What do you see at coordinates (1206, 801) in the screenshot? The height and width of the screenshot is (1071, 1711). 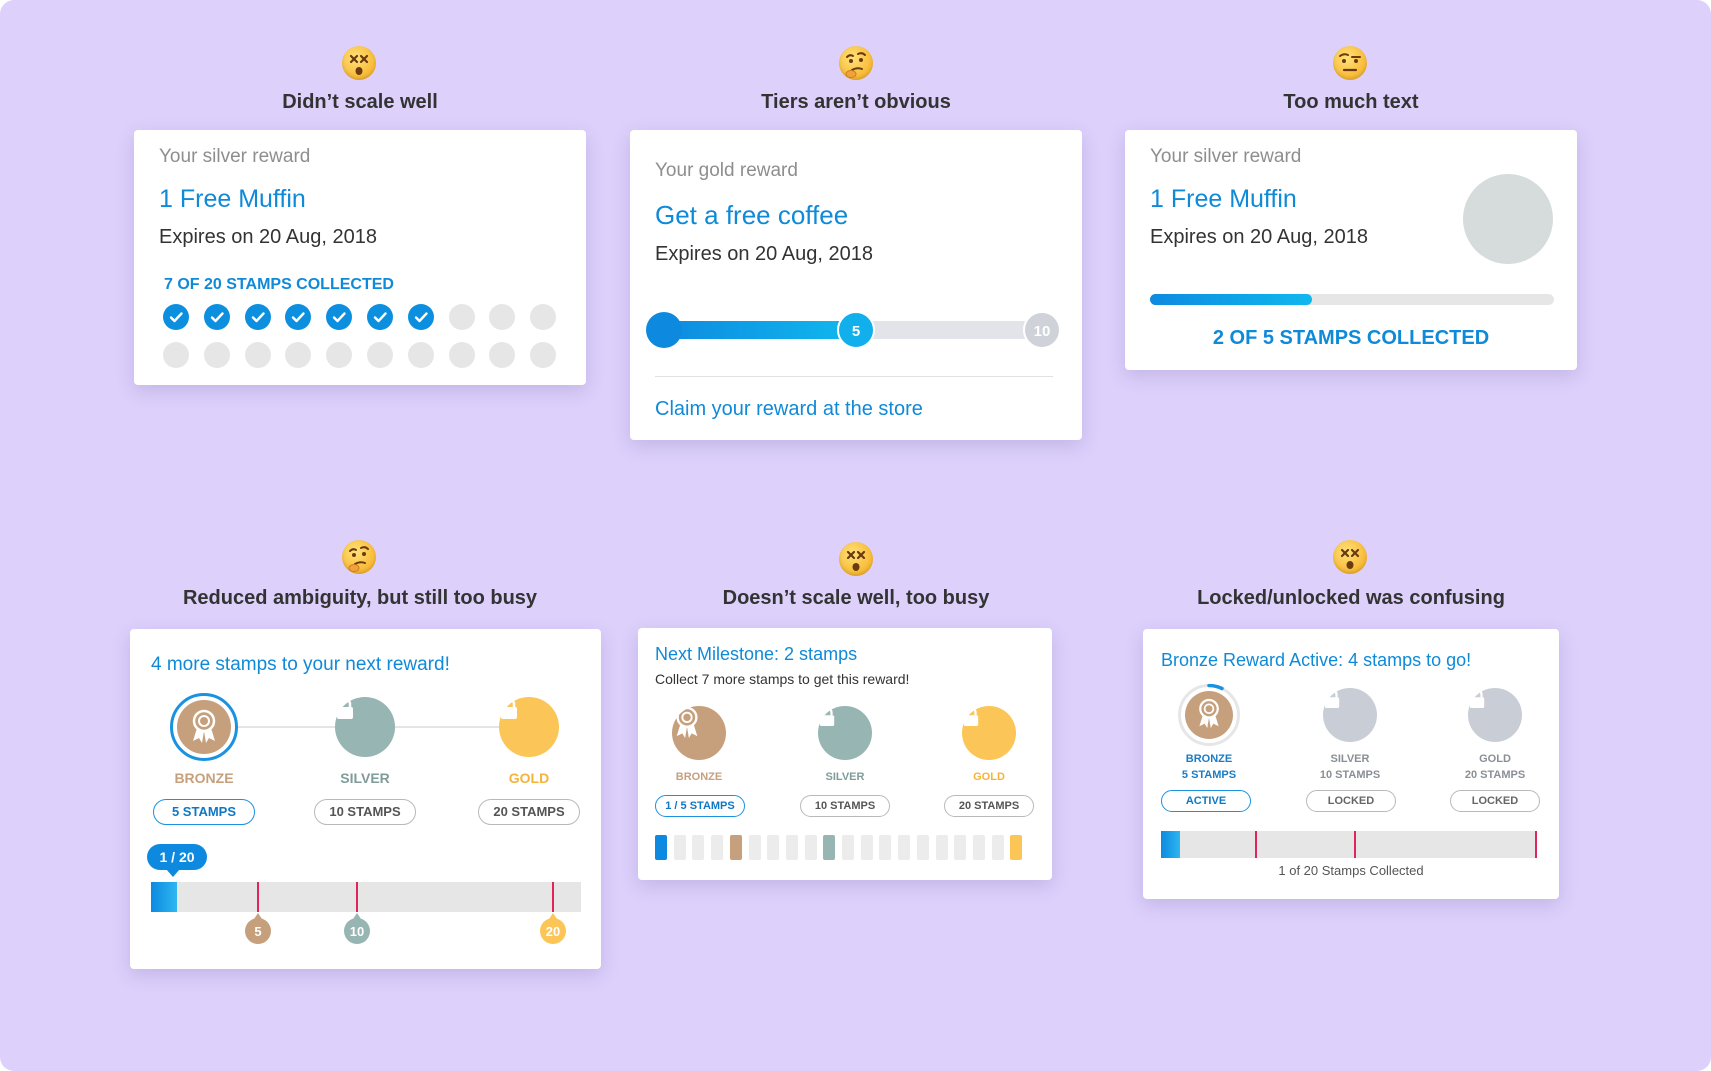 I see `tier-pill-bronze-active: ACTIVE` at bounding box center [1206, 801].